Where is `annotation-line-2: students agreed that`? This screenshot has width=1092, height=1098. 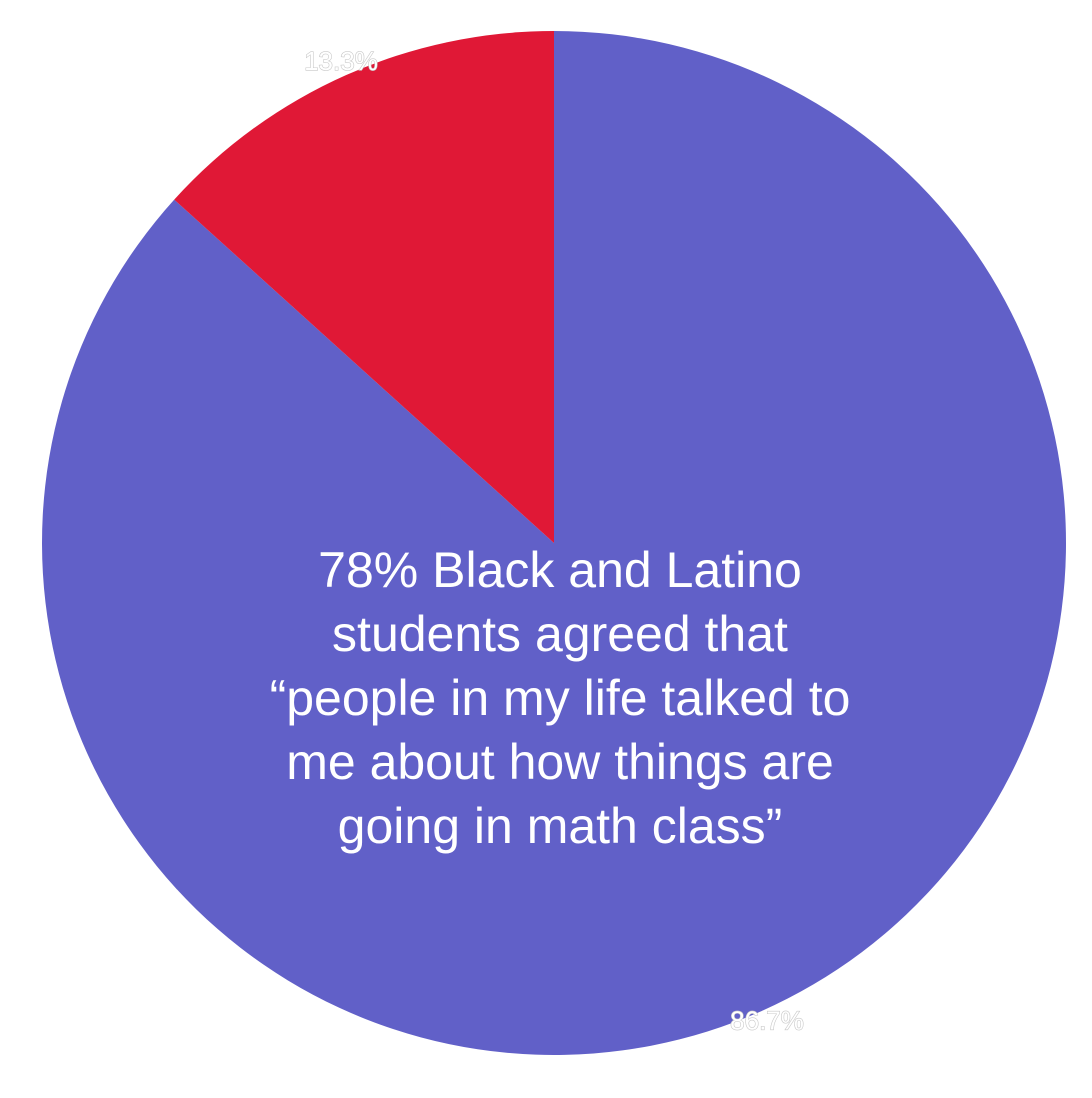 annotation-line-2: students agreed that is located at coordinates (560, 634).